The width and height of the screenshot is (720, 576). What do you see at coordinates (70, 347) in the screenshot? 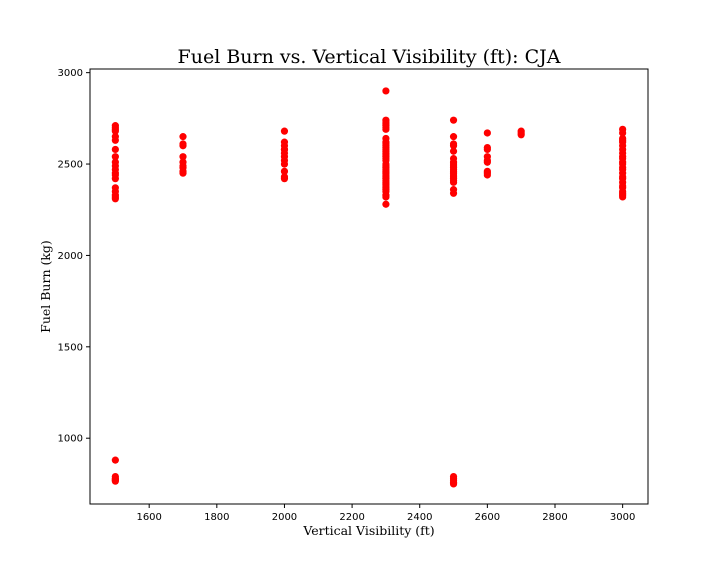
I see `y-tick-label: 1500` at bounding box center [70, 347].